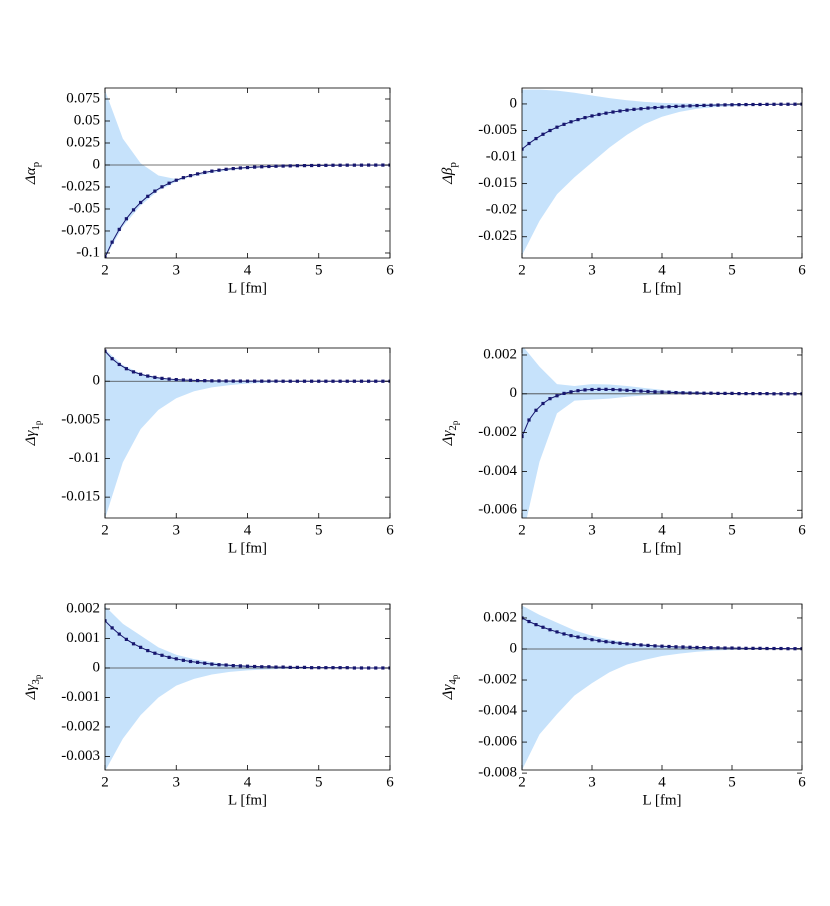  I want to click on y-tick-label: -0.006, so click(497, 742).